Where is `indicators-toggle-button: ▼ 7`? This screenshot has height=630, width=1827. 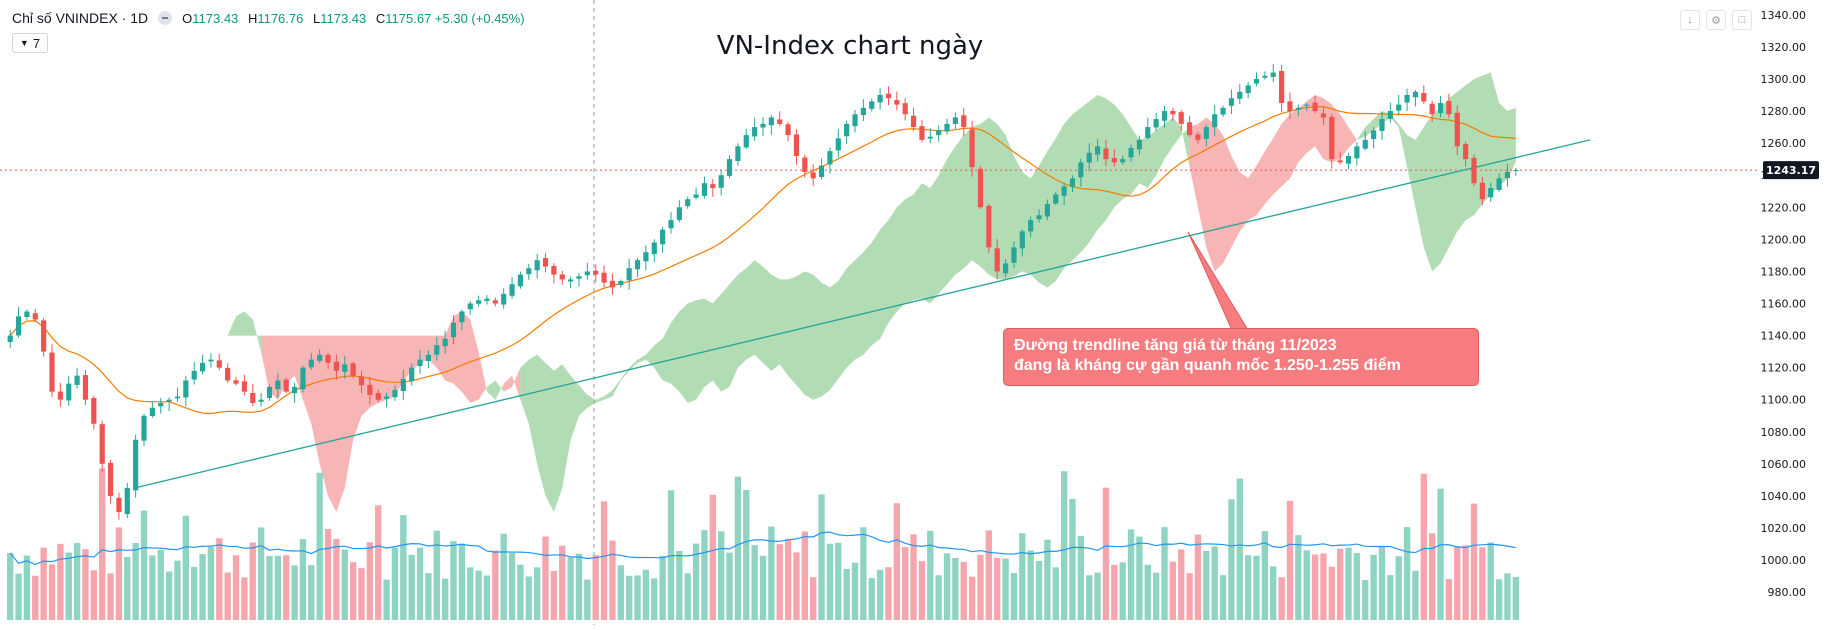
indicators-toggle-button: ▼ 7 is located at coordinates (30, 43).